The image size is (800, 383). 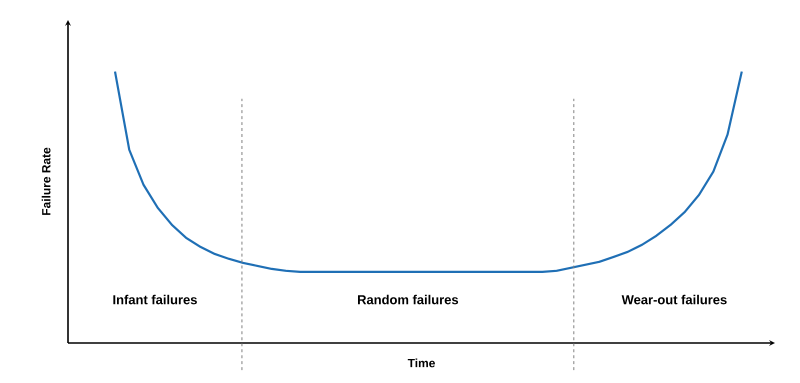 What do you see at coordinates (421, 363) in the screenshot?
I see `x-axis-title: Time` at bounding box center [421, 363].